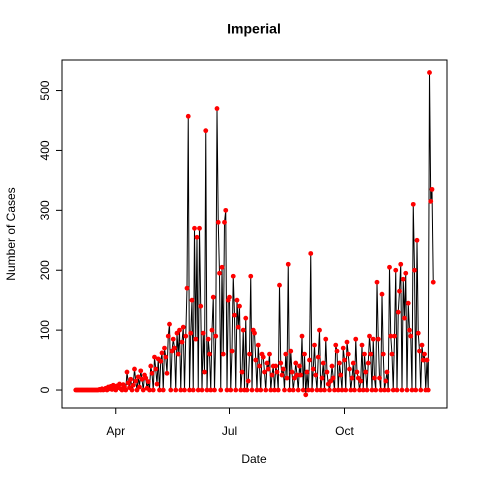 This screenshot has width=480, height=480. Describe the element at coordinates (45, 150) in the screenshot. I see `y-tick-label: 400` at that location.